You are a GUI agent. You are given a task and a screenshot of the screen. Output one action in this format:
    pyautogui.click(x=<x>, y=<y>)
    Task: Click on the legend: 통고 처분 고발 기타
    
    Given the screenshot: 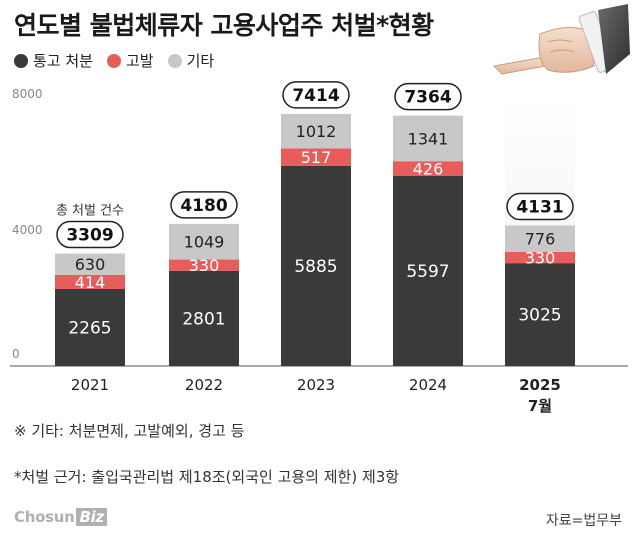 What is the action you would take?
    pyautogui.click(x=114, y=60)
    